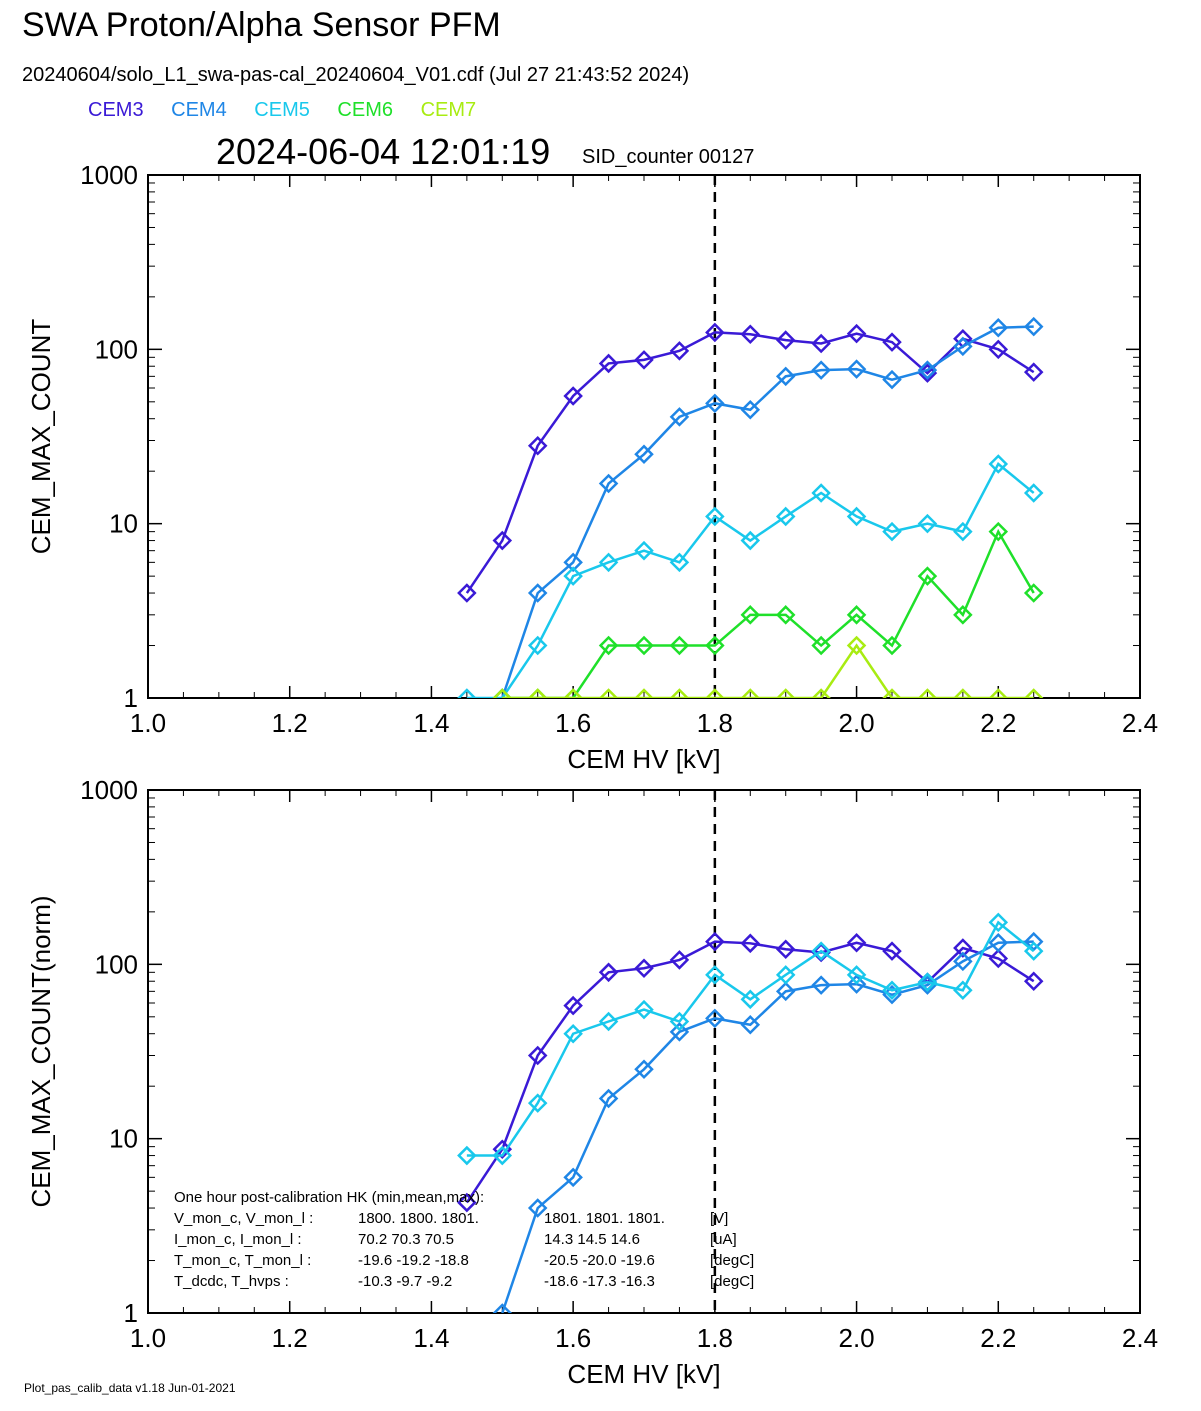 The height and width of the screenshot is (1411, 1201). Describe the element at coordinates (261, 25) in the screenshot. I see `page-title: SWA Proton/Alpha Sensor PFM` at that location.